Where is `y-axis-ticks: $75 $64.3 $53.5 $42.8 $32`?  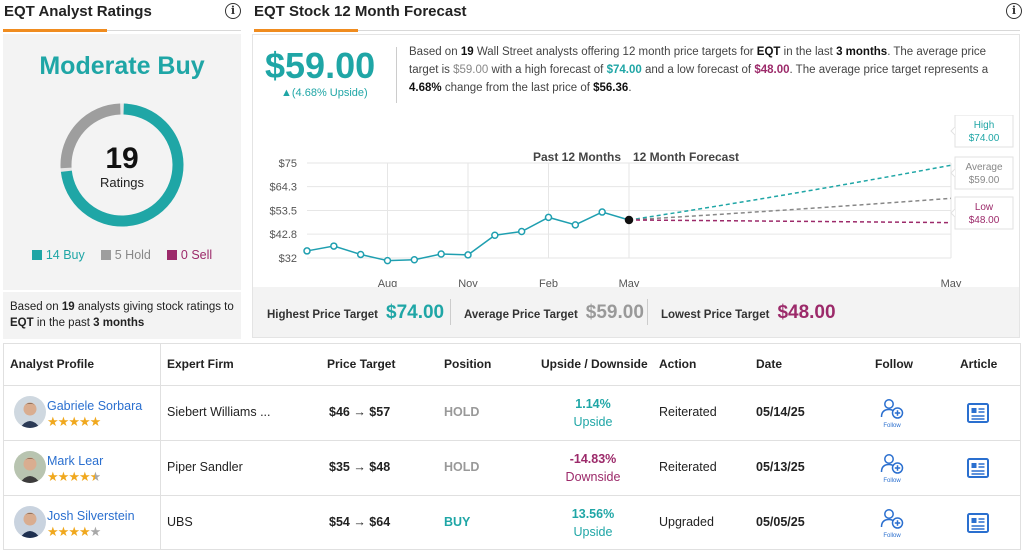
y-axis-ticks: $75 $64.3 $53.5 $42.8 $32 is located at coordinates (283, 211).